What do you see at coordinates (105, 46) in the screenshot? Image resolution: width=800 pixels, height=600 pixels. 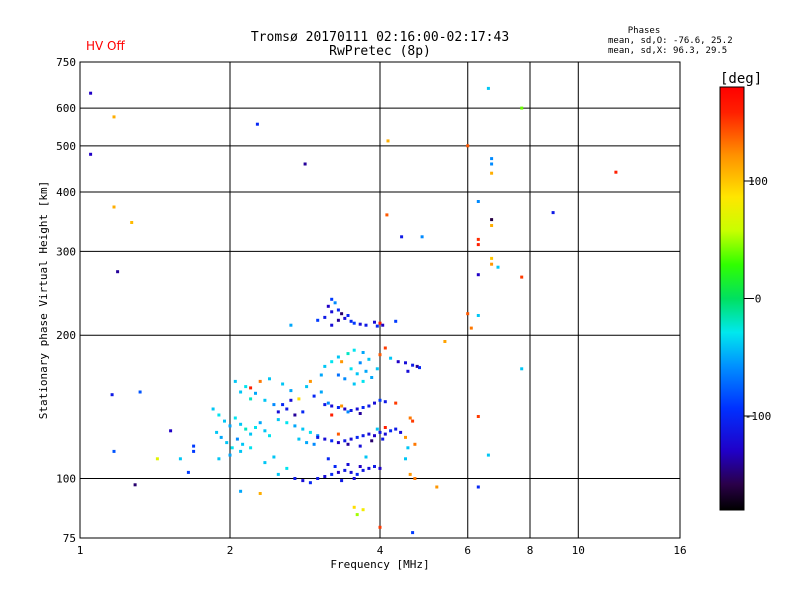 I see `hv-status-label: HV Off` at bounding box center [105, 46].